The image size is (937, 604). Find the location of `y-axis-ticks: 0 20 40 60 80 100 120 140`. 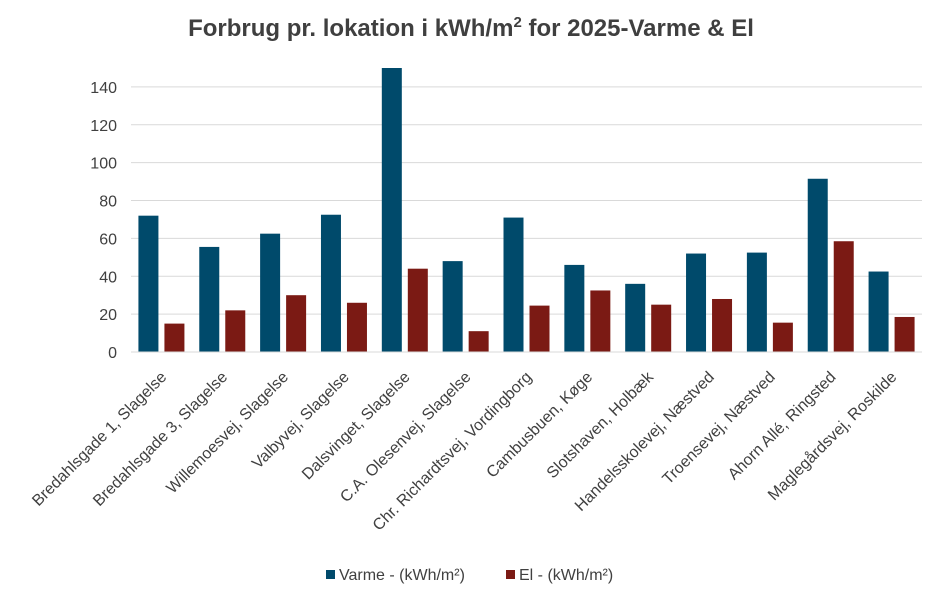

y-axis-ticks: 0 20 40 60 80 100 120 140 is located at coordinates (103, 221).